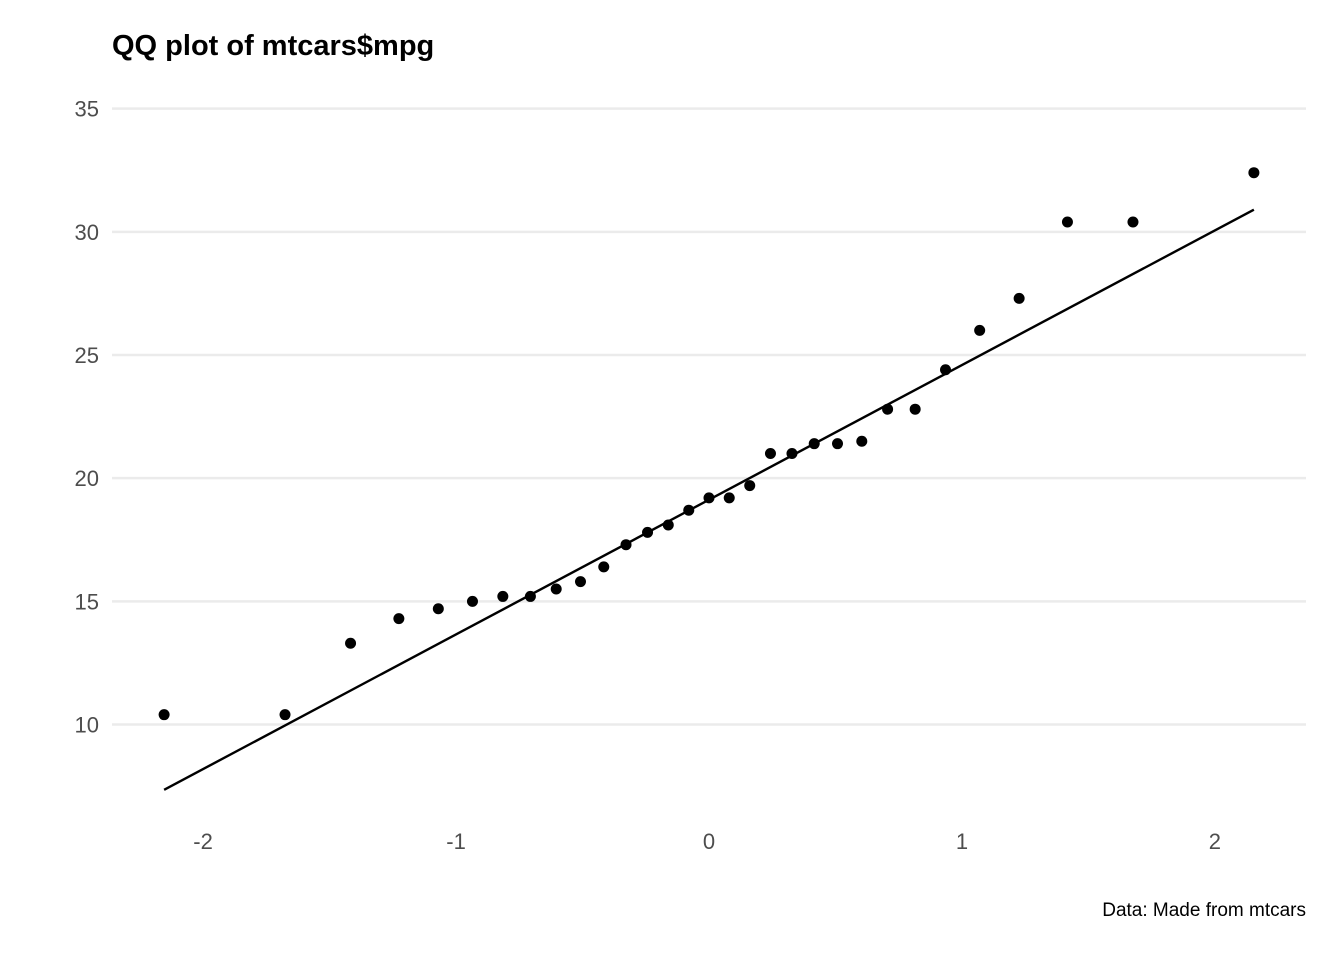  I want to click on y-tick-label: 15, so click(87, 601).